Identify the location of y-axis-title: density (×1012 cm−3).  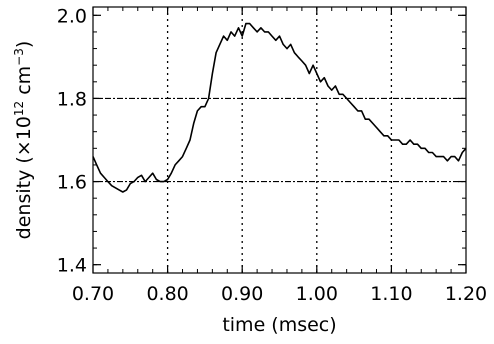
(23, 140).